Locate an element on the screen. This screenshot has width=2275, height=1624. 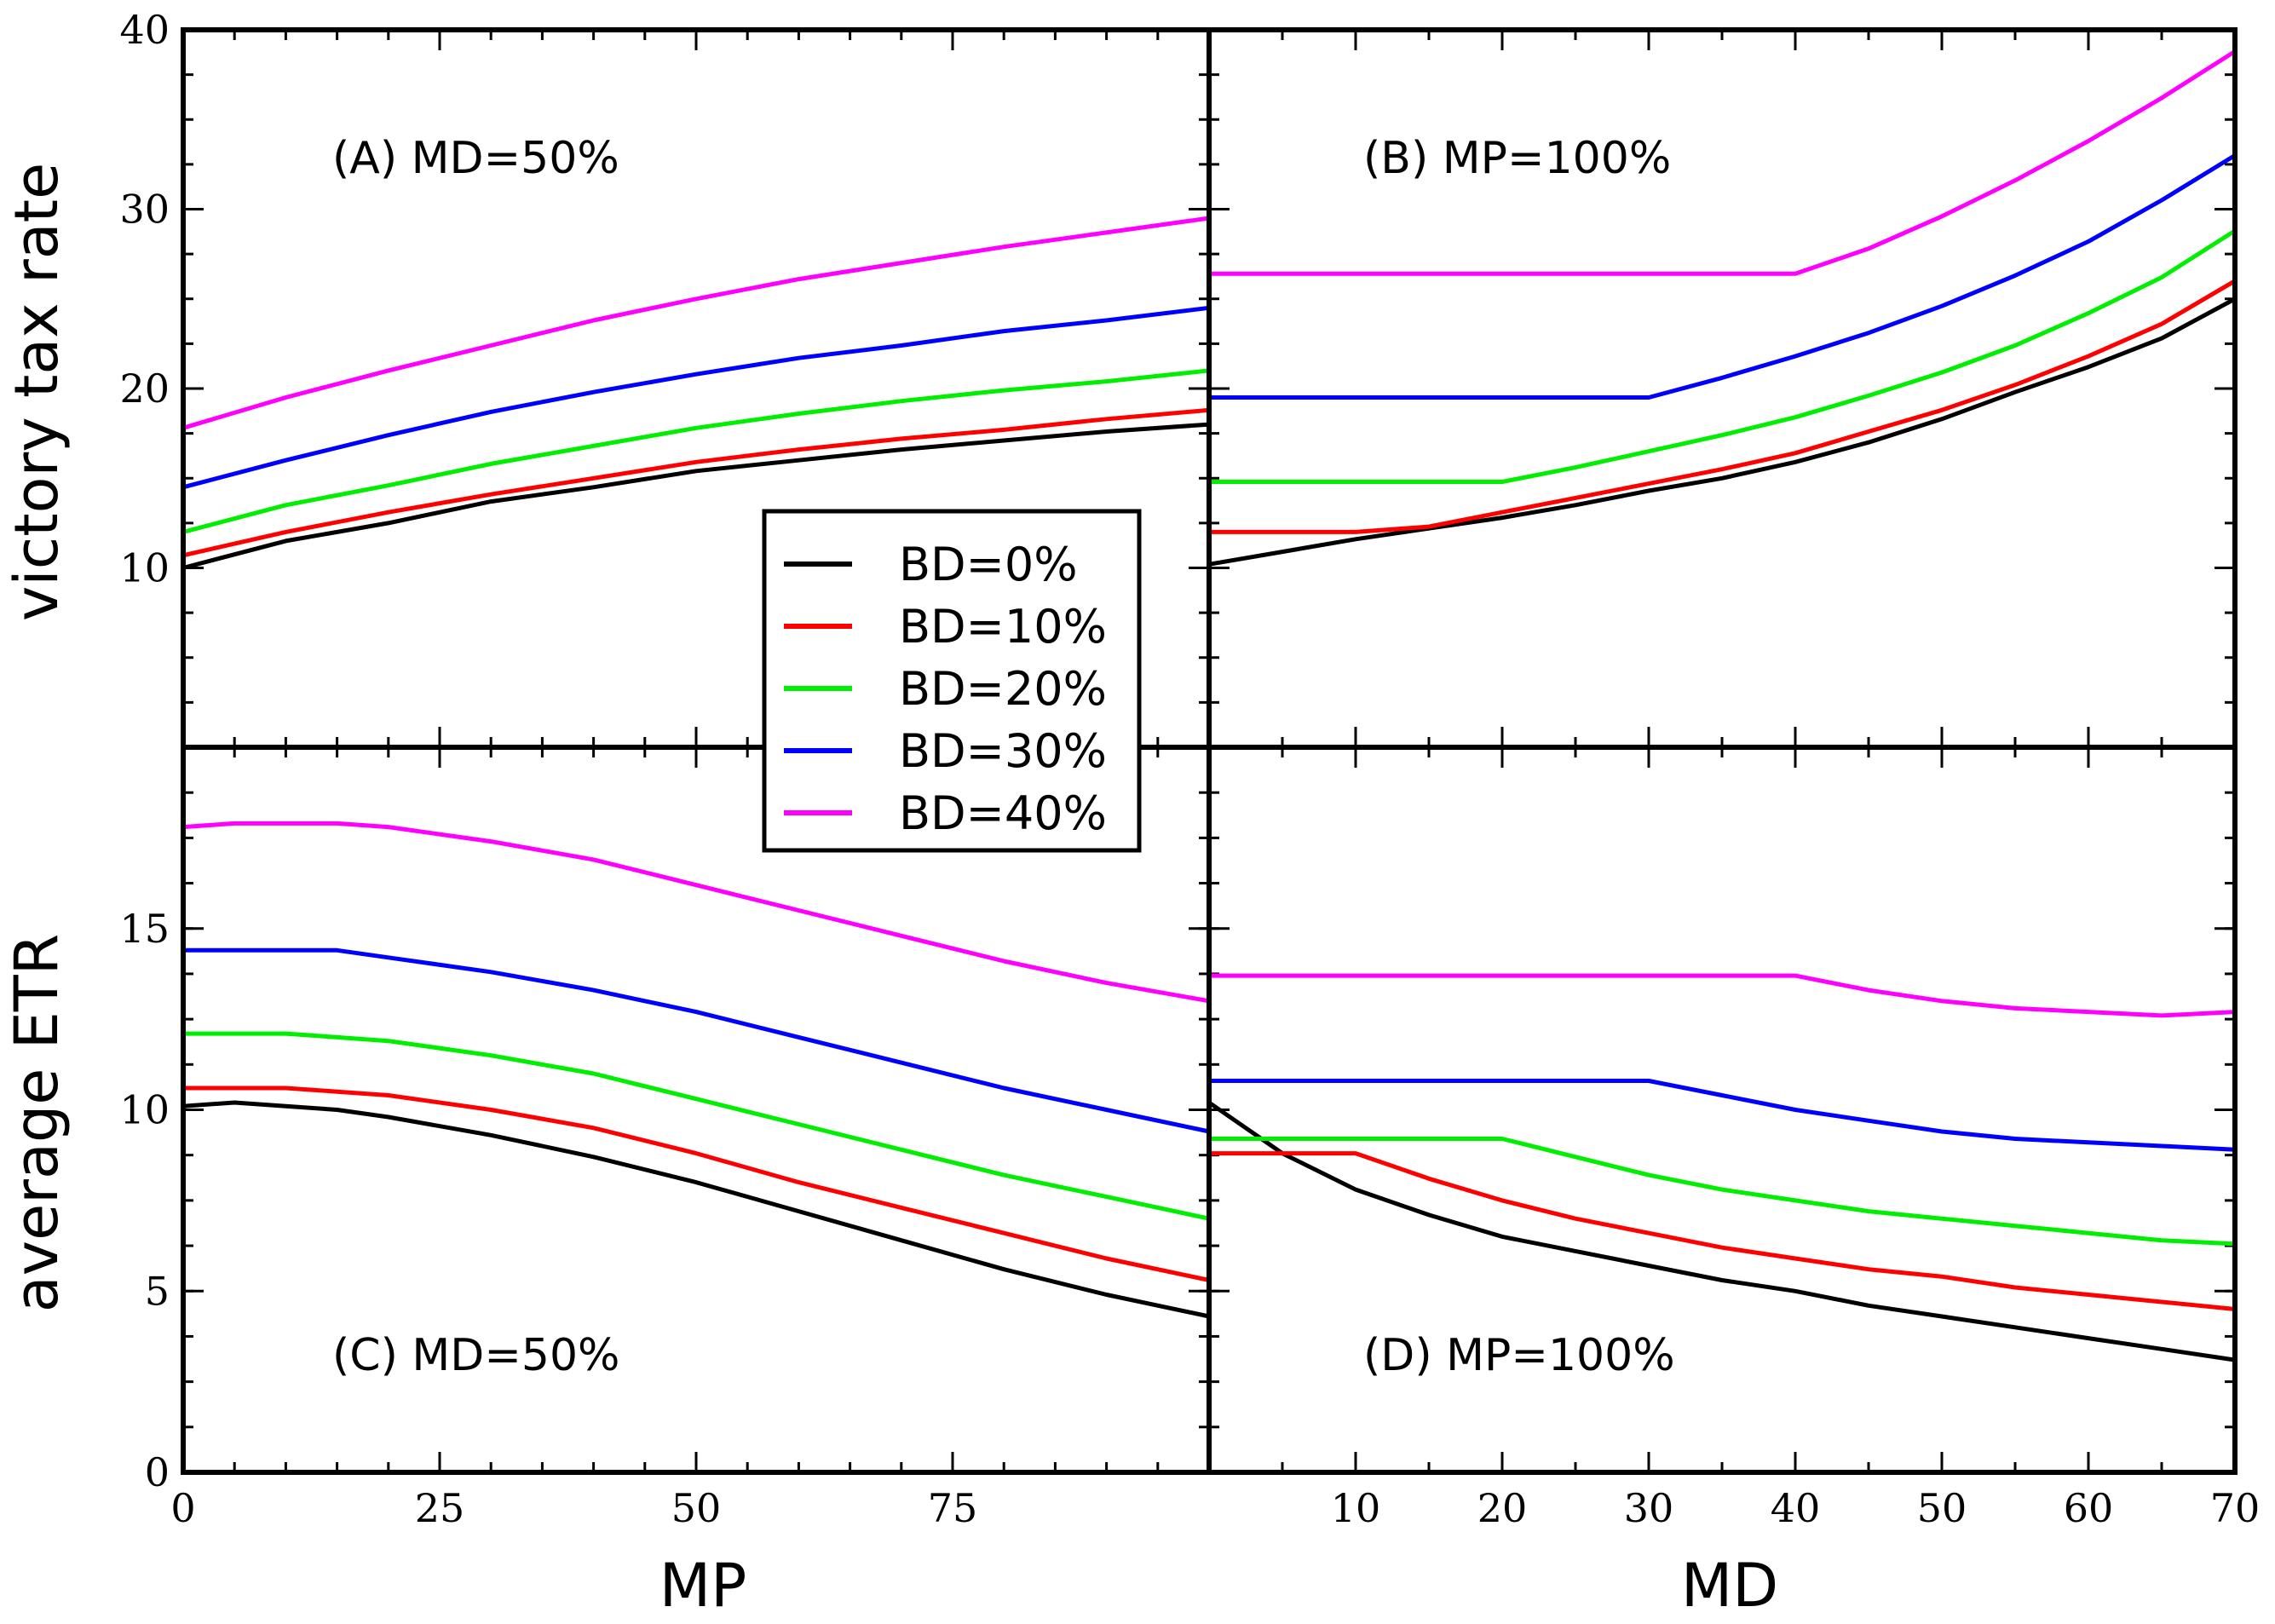
x-tick-label: 75 is located at coordinates (953, 1508).